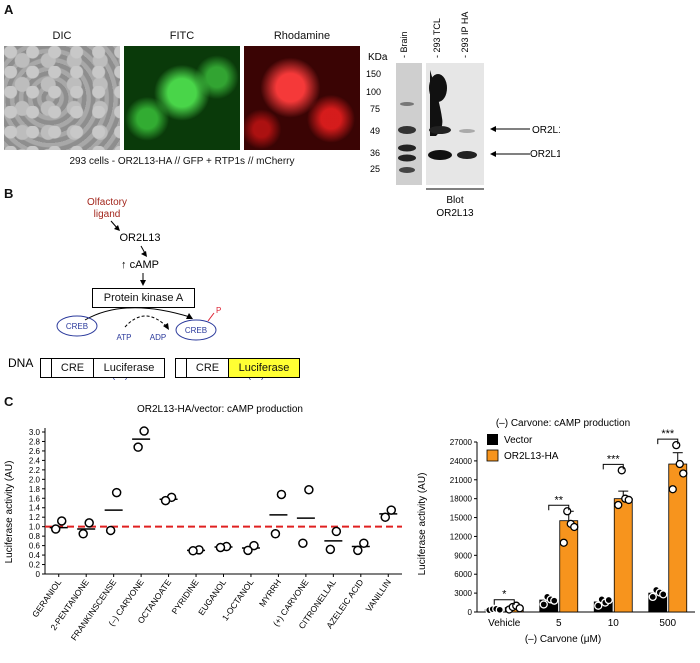 The image size is (700, 663). I want to click on x-axis-label: (–) Carvone (μM), so click(563, 639).